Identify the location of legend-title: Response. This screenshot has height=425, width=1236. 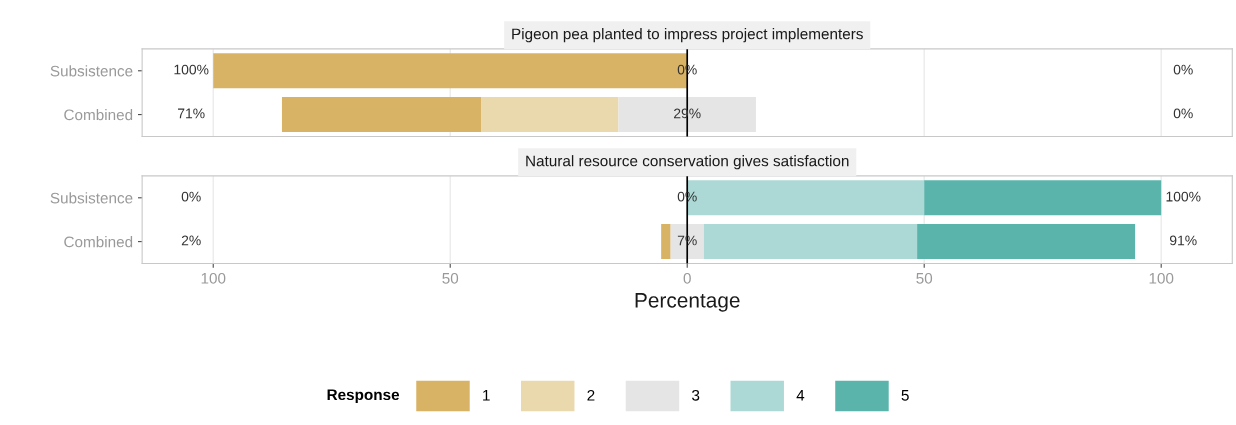
(363, 396).